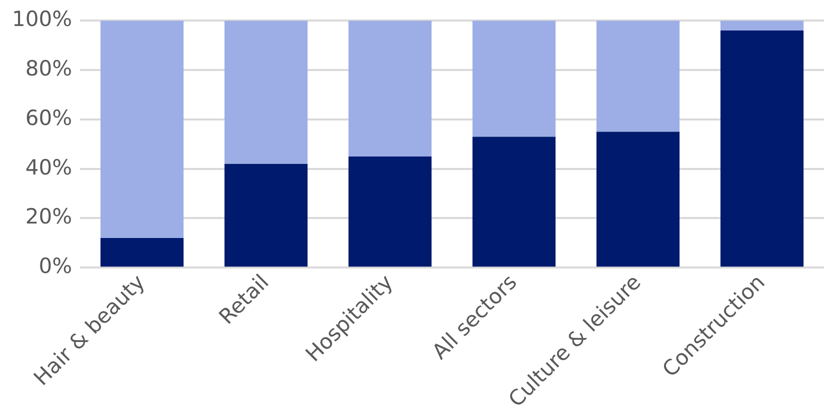 This screenshot has width=826, height=416. What do you see at coordinates (55, 266) in the screenshot?
I see `y-tick-label: 0%` at bounding box center [55, 266].